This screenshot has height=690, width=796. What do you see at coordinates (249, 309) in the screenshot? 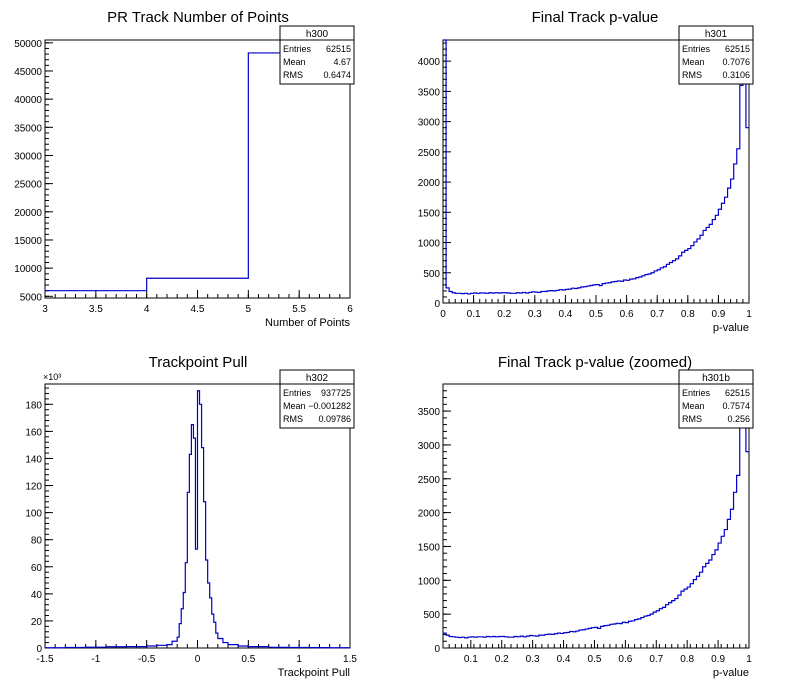
I see `x-tick-label: 5` at bounding box center [249, 309].